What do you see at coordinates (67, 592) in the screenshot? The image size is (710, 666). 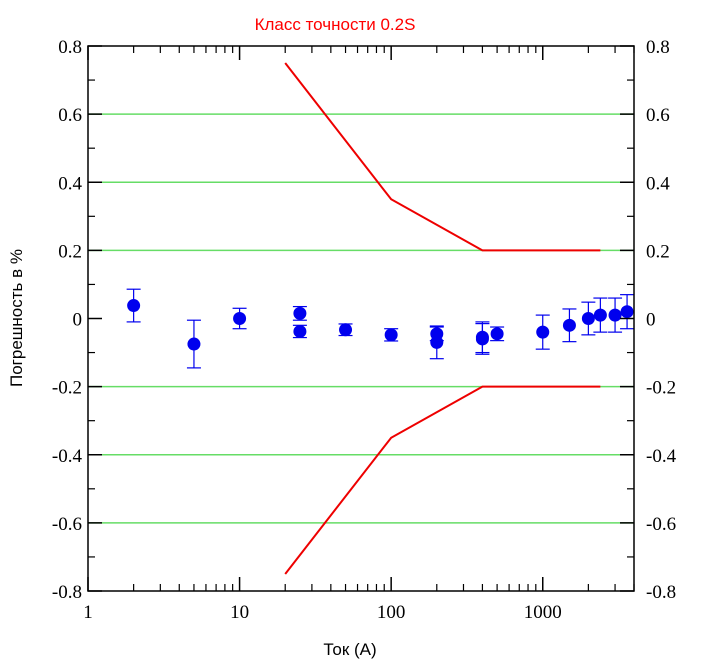 I see `y-tick-label-left: -0.8` at bounding box center [67, 592].